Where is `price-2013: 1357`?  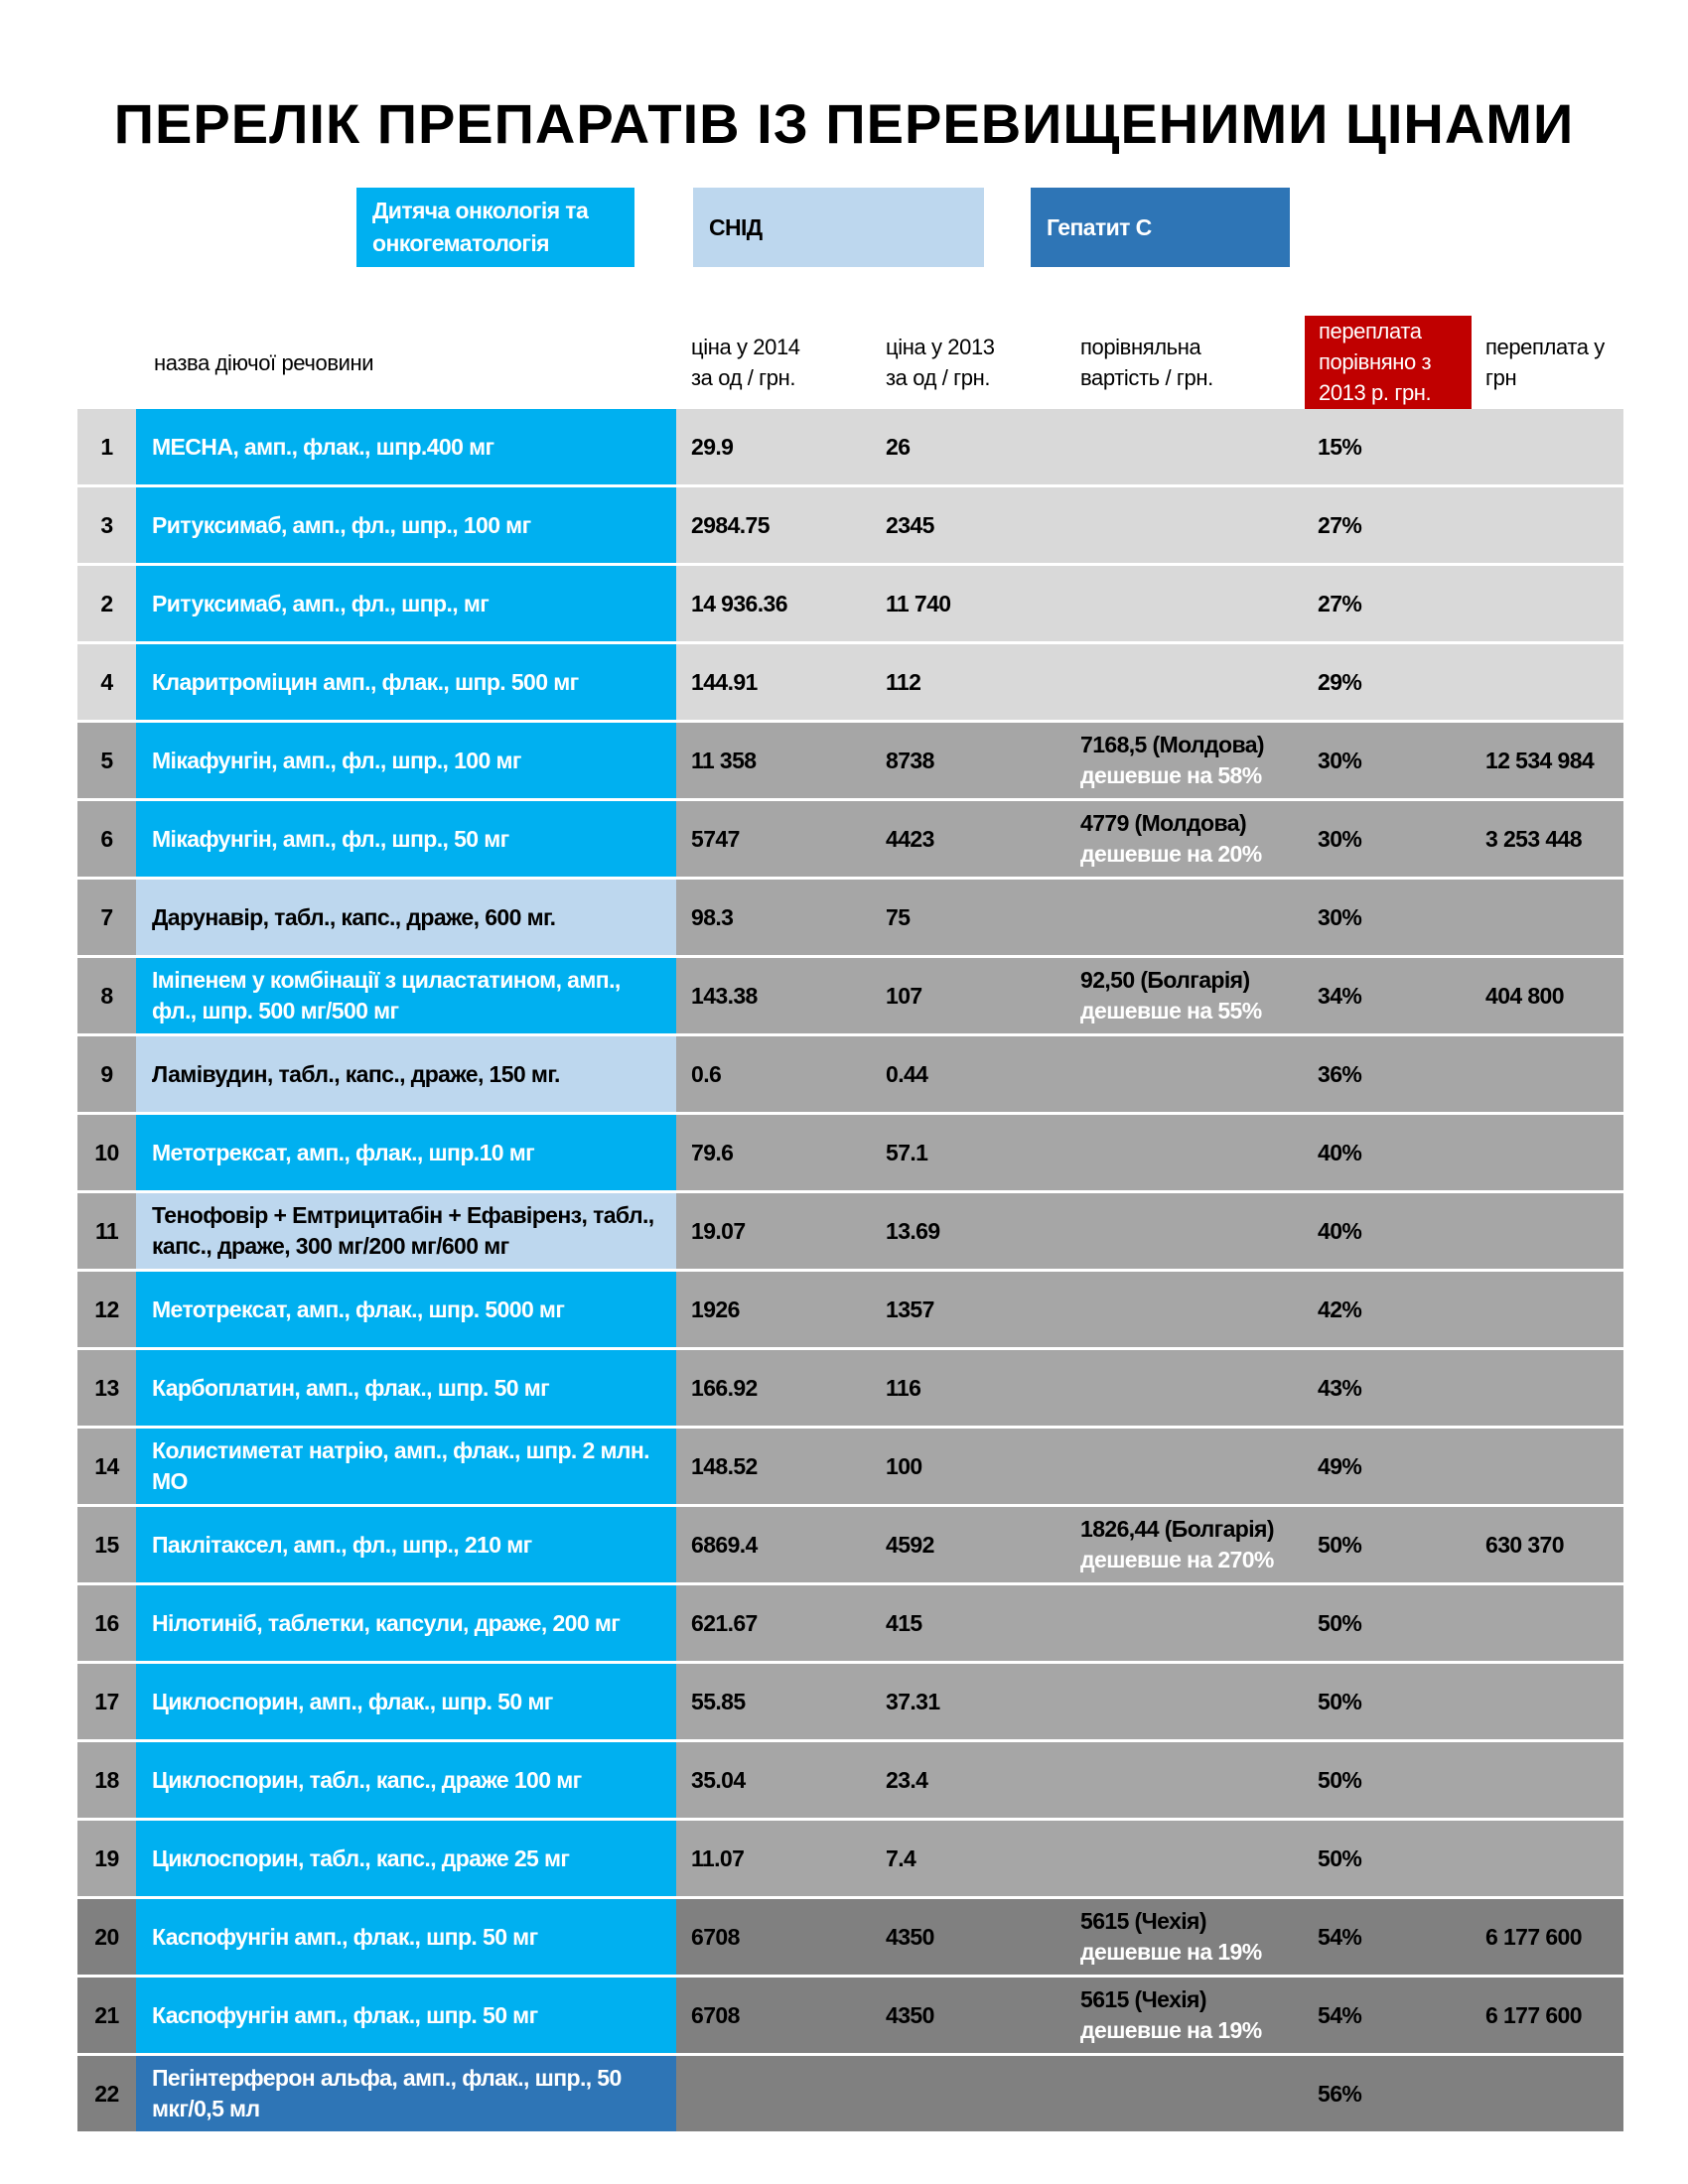
price-2013: 1357 is located at coordinates (910, 1309).